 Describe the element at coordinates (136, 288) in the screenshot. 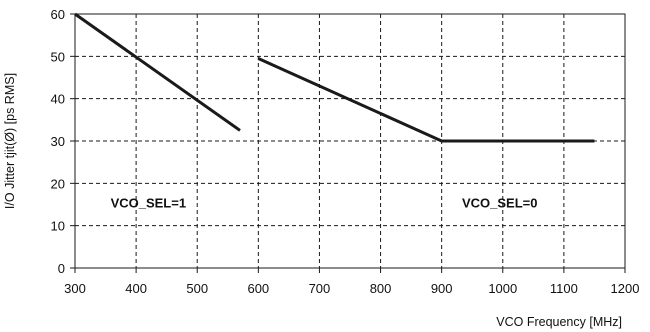

I see `x-tick-label: 400` at that location.